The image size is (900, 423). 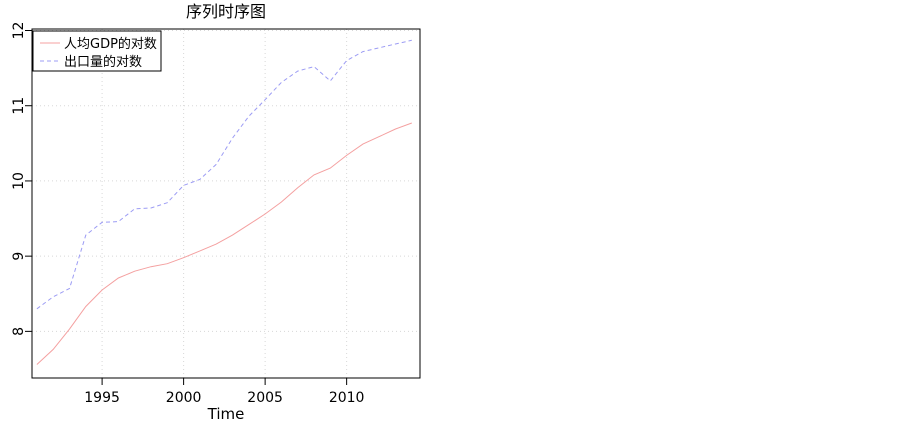 I want to click on x-tick-label: 2000, so click(x=184, y=398).